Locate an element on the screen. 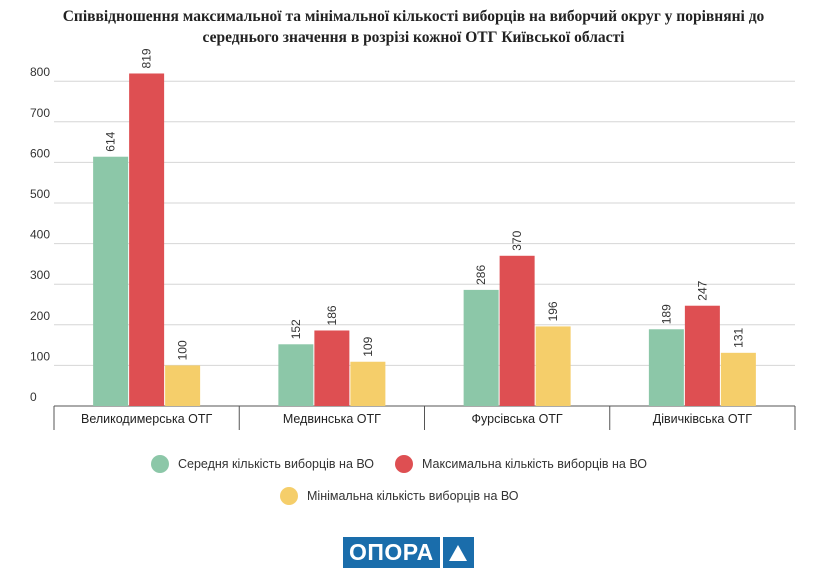 The width and height of the screenshot is (827, 575). y-tick-label: 800 is located at coordinates (40, 72).